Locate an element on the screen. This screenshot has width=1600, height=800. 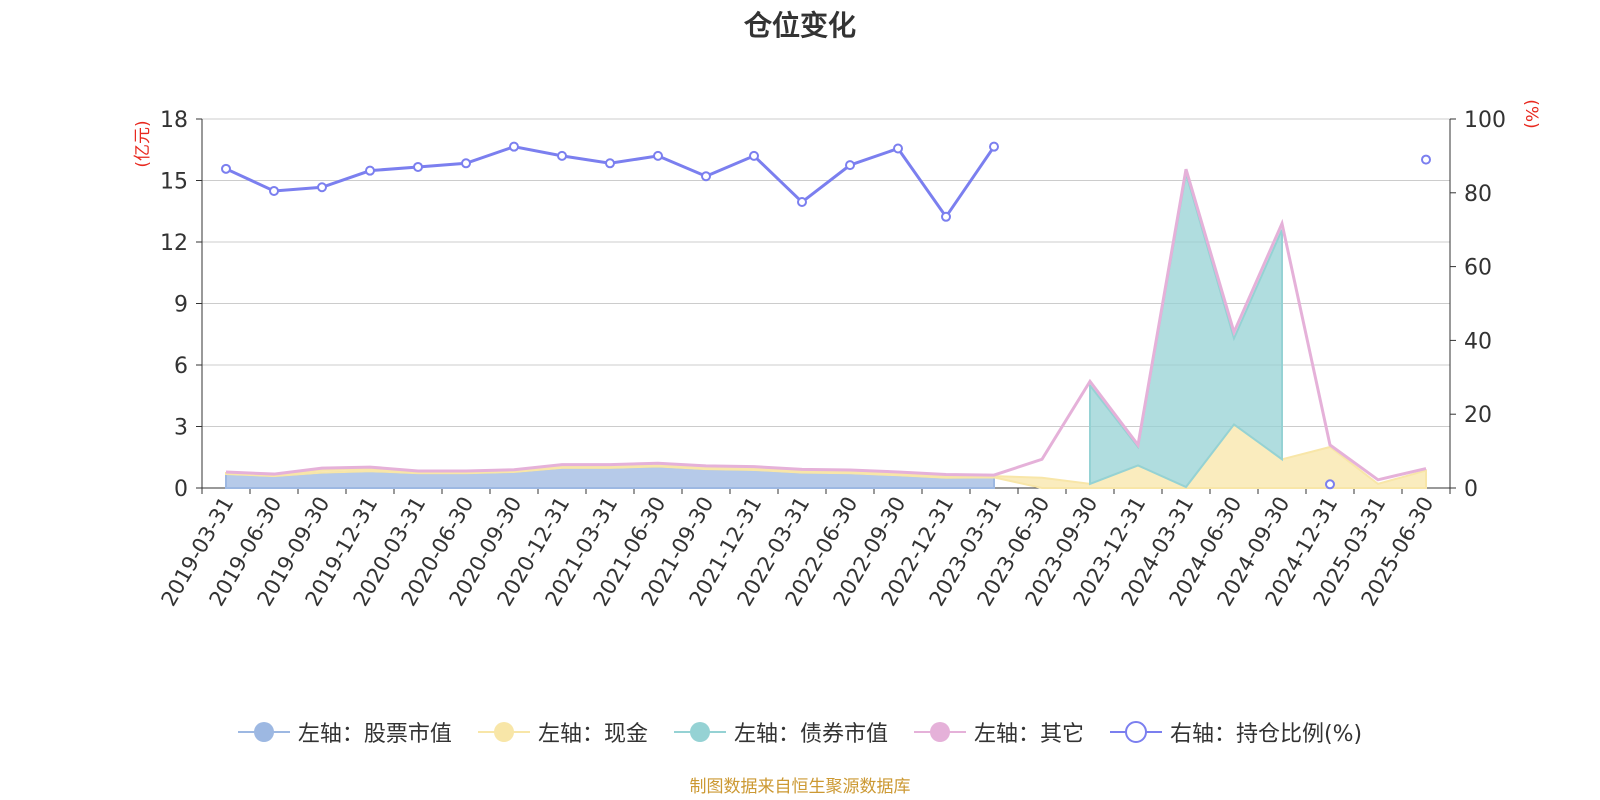
legend-label: 左轴：债券市值 is located at coordinates (810, 734).